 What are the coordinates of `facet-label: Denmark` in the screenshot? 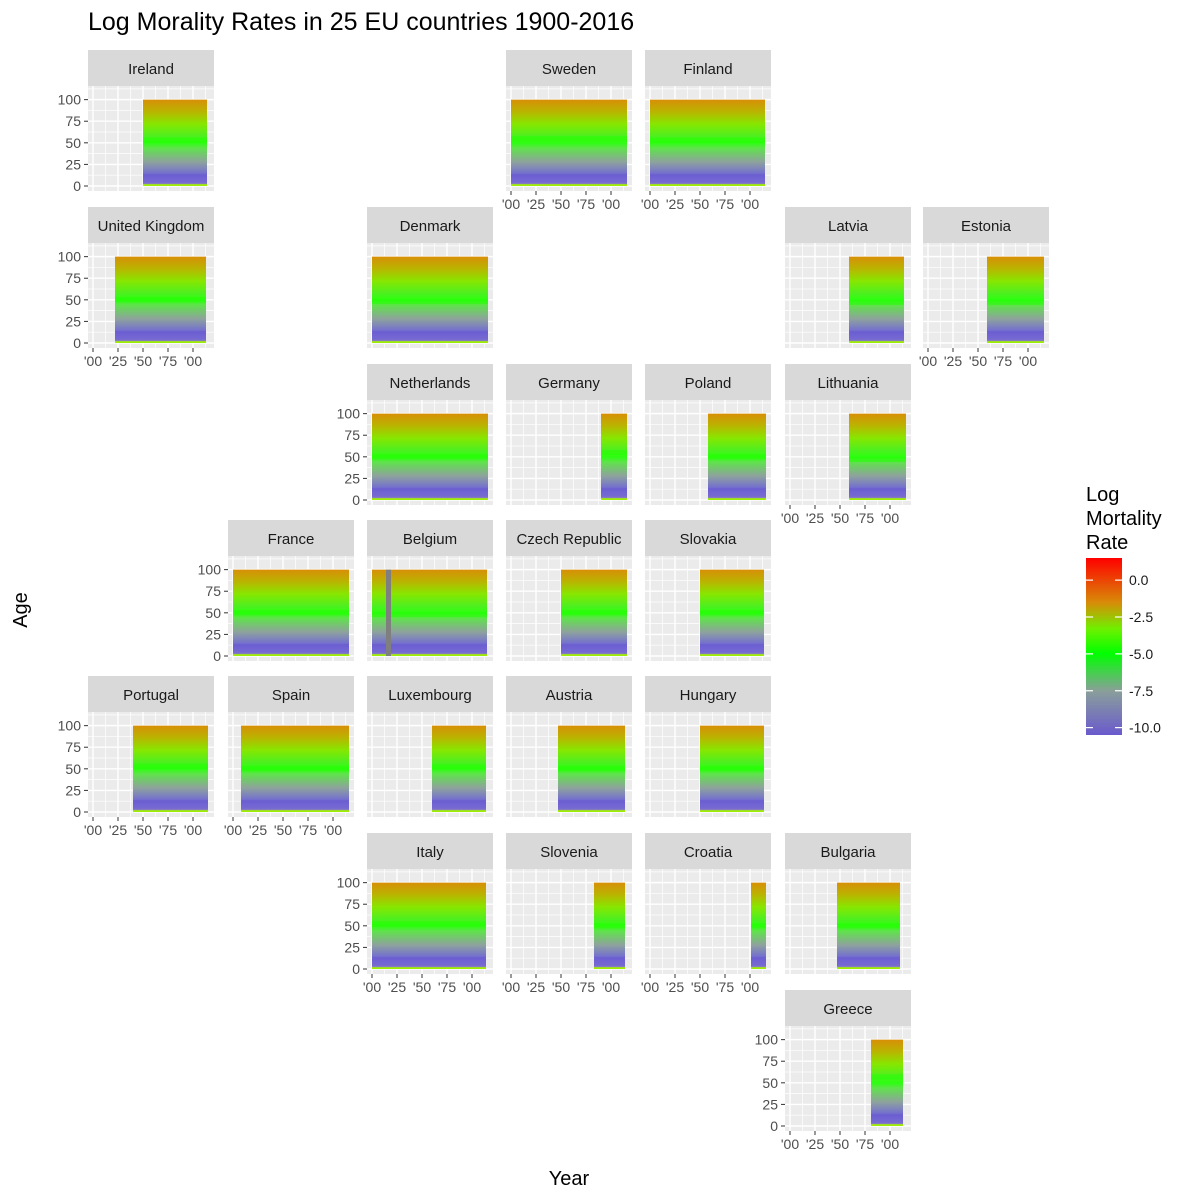 It's located at (430, 226).